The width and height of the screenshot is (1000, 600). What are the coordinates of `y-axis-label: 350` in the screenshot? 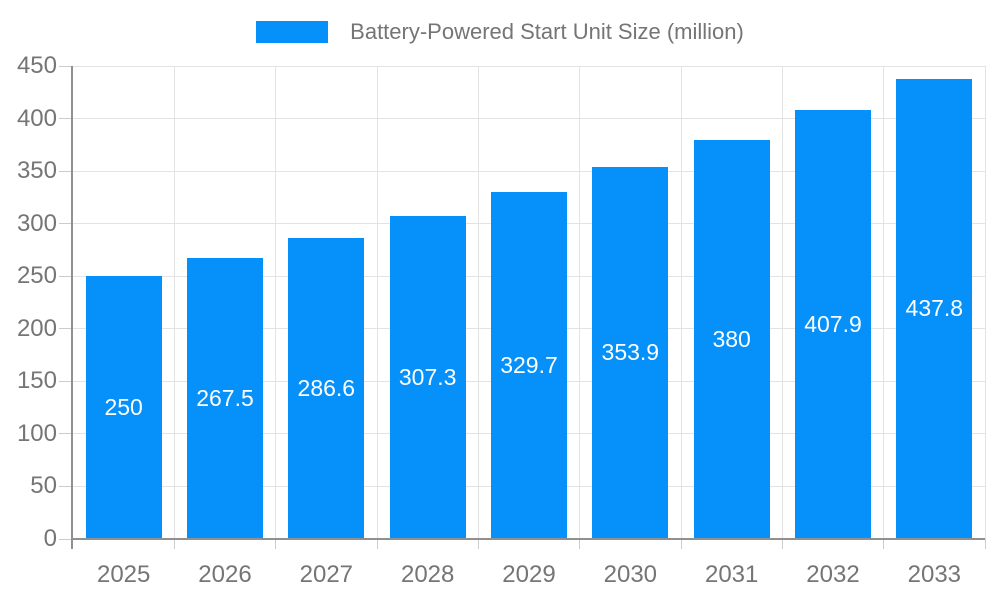 It's located at (36, 171).